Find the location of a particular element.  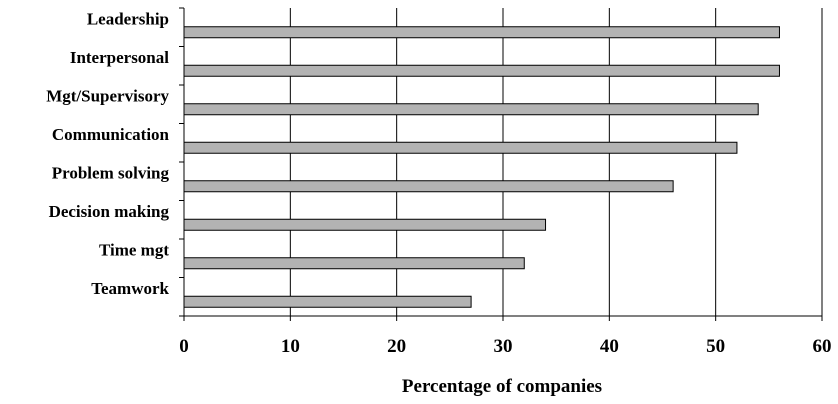

x-tick-label: 10 is located at coordinates (290, 346).